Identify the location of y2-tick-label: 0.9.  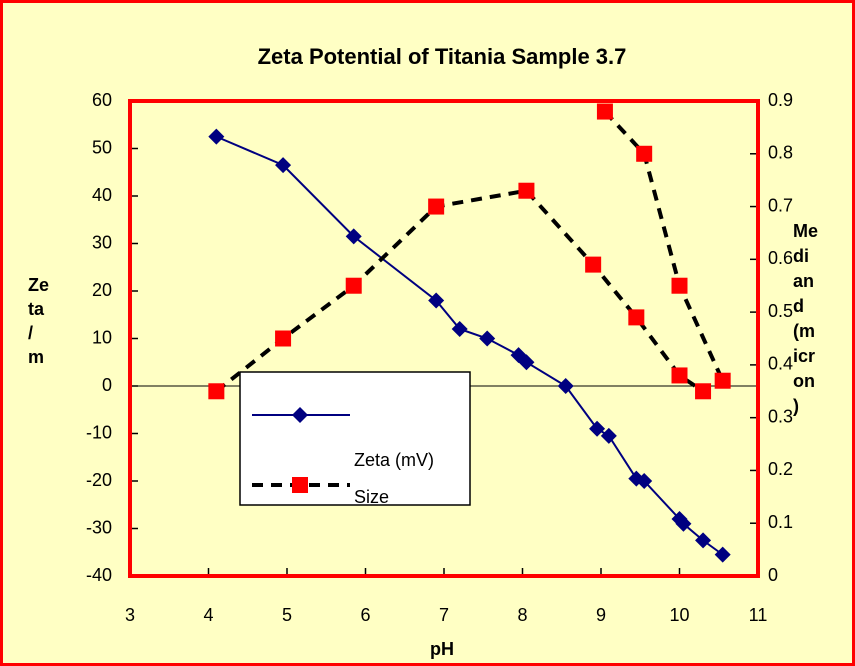
(780, 100).